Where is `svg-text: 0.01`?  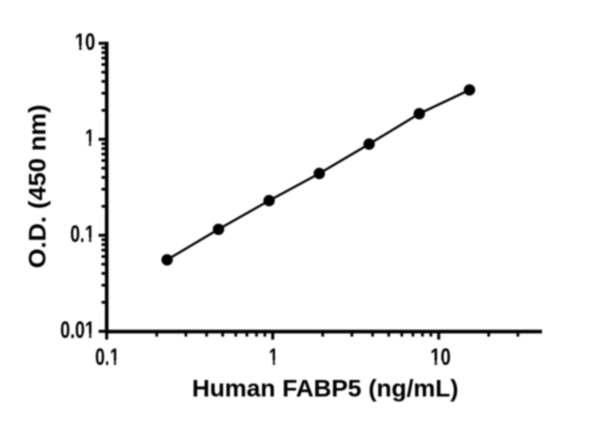
svg-text: 0.01 is located at coordinates (77, 330).